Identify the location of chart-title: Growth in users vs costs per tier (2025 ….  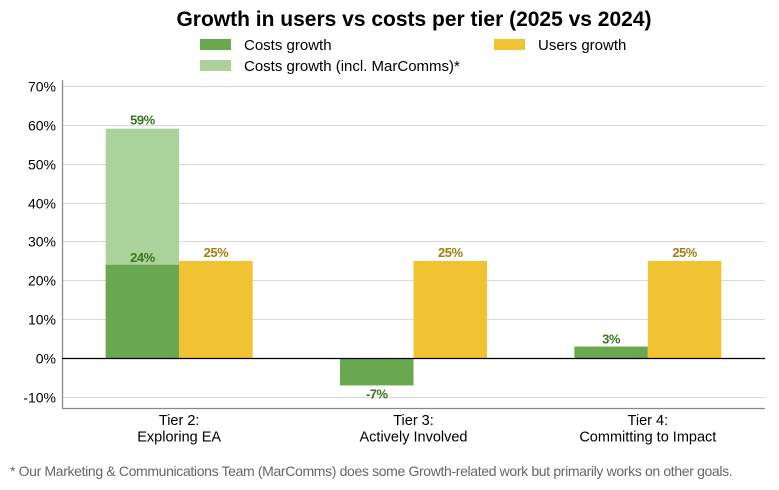
(413, 19).